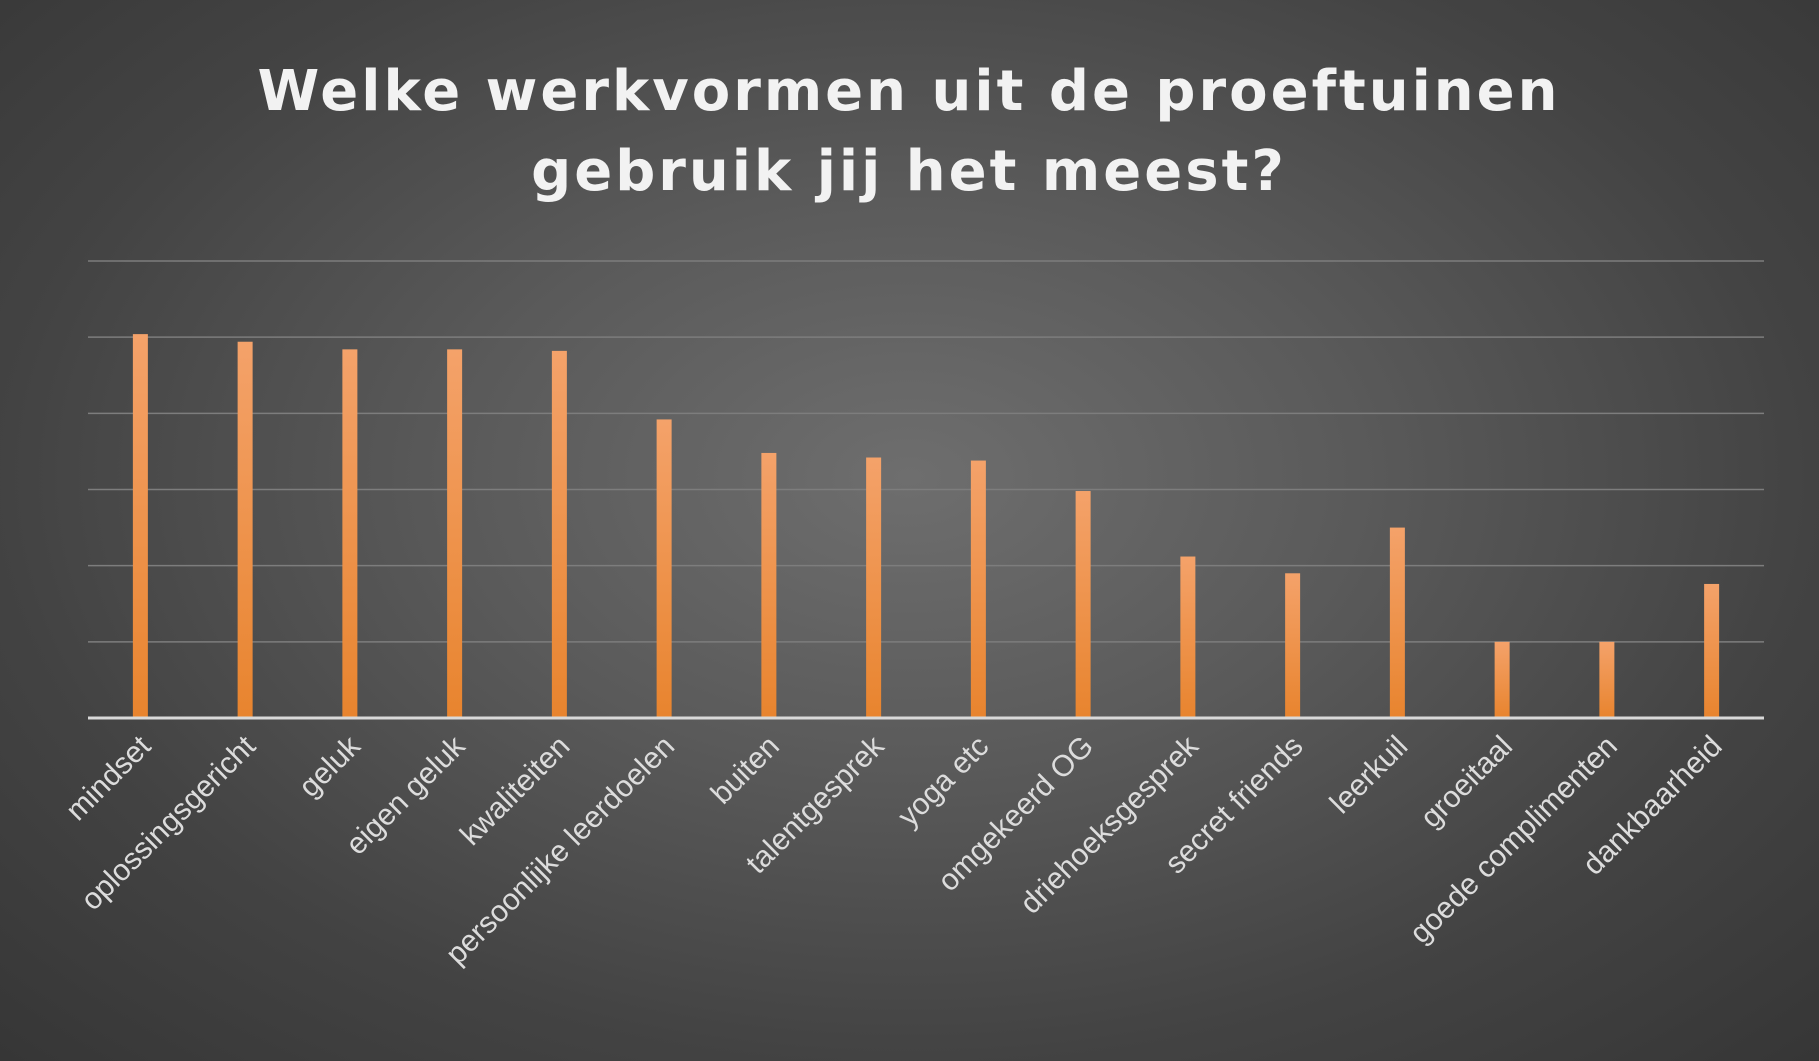  I want to click on x-tick-label: oplossingsgericht, so click(169, 823).